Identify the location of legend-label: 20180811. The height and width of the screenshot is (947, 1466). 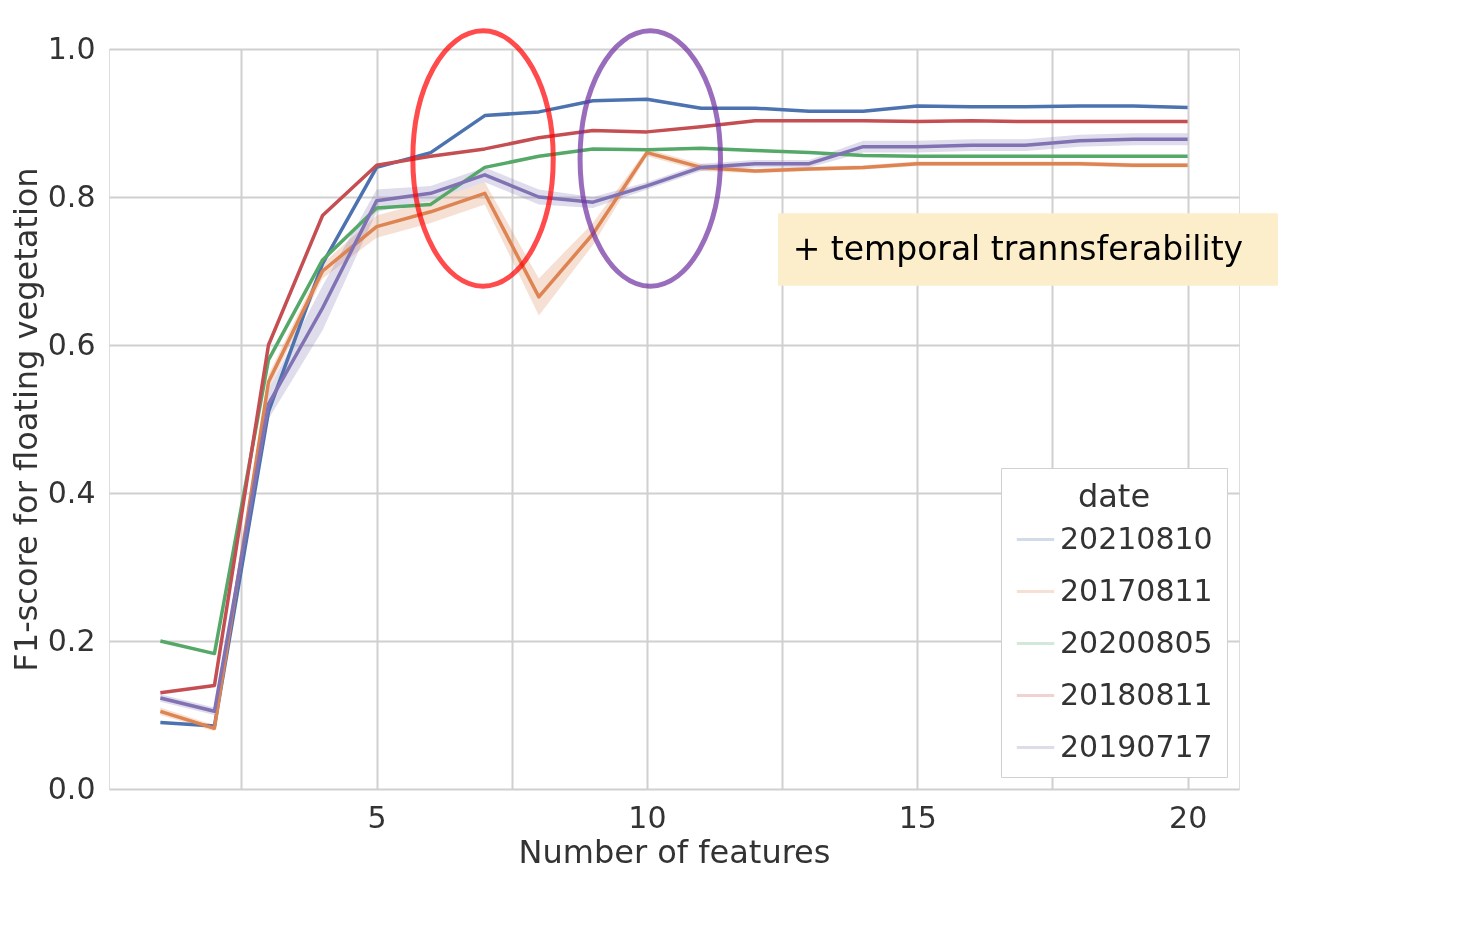
(1136, 694).